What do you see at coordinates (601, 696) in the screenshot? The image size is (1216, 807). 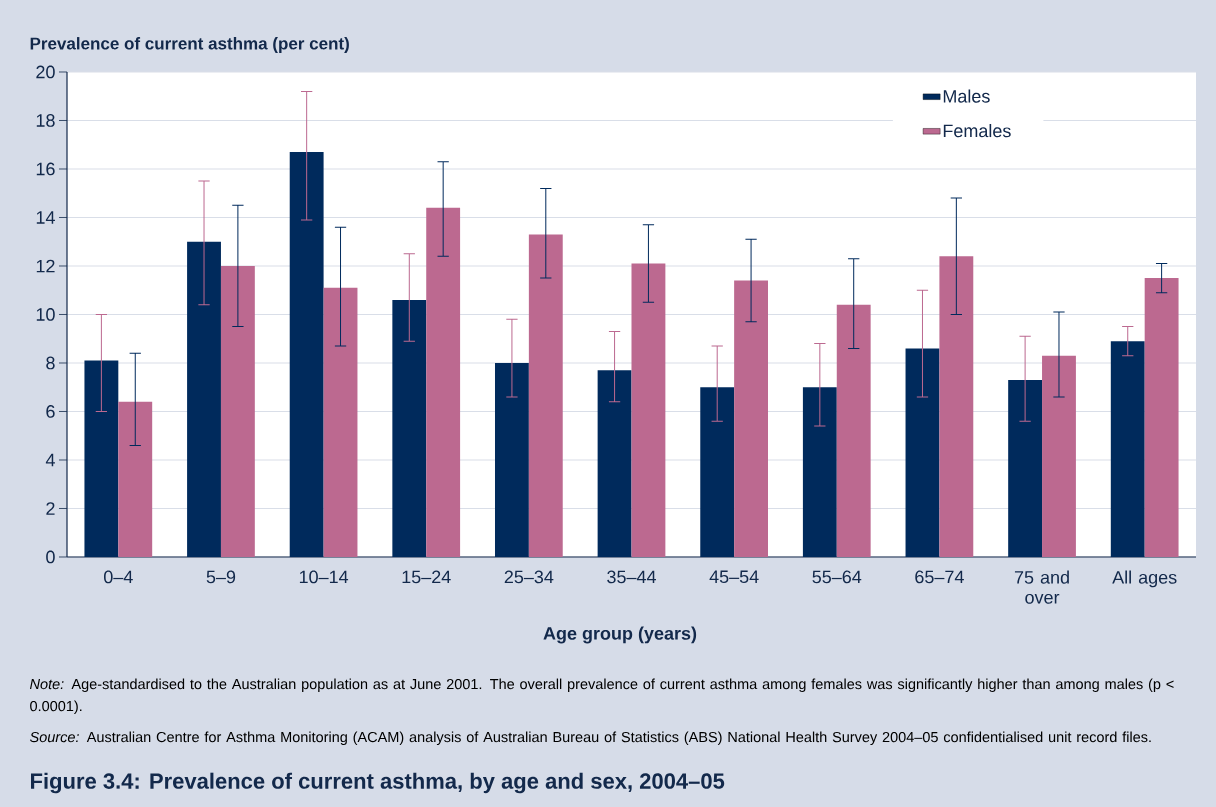 I see `text: Note: Age-standardised to the Australian population as at June 2001. The overall prevalence of current asthma among females was significantly higher than among males (p < 0.0001).` at bounding box center [601, 696].